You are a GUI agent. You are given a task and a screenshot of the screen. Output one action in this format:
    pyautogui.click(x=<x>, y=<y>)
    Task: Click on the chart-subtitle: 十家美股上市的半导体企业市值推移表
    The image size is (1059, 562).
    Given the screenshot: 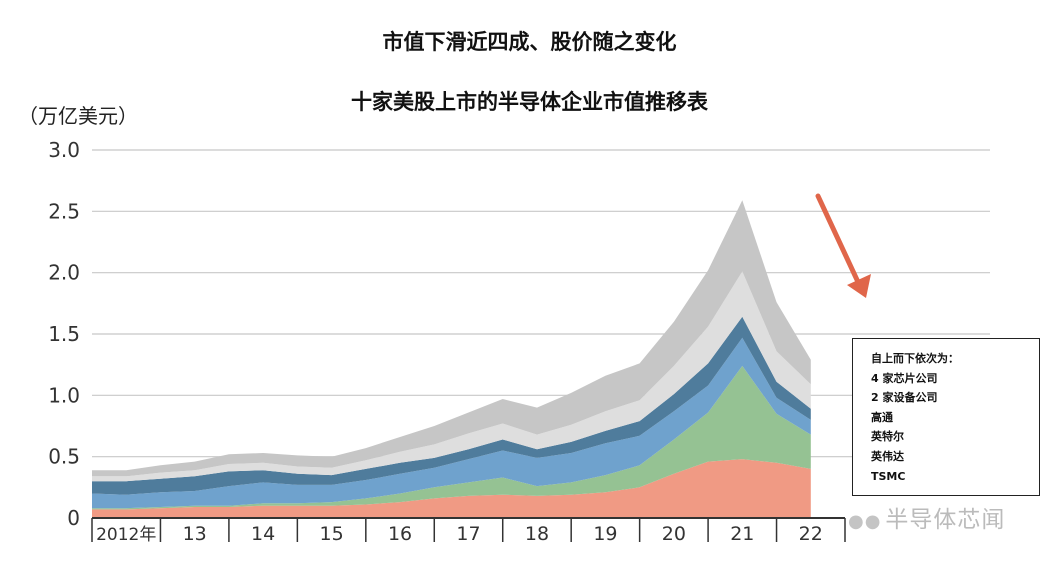 What is the action you would take?
    pyautogui.click(x=529, y=102)
    